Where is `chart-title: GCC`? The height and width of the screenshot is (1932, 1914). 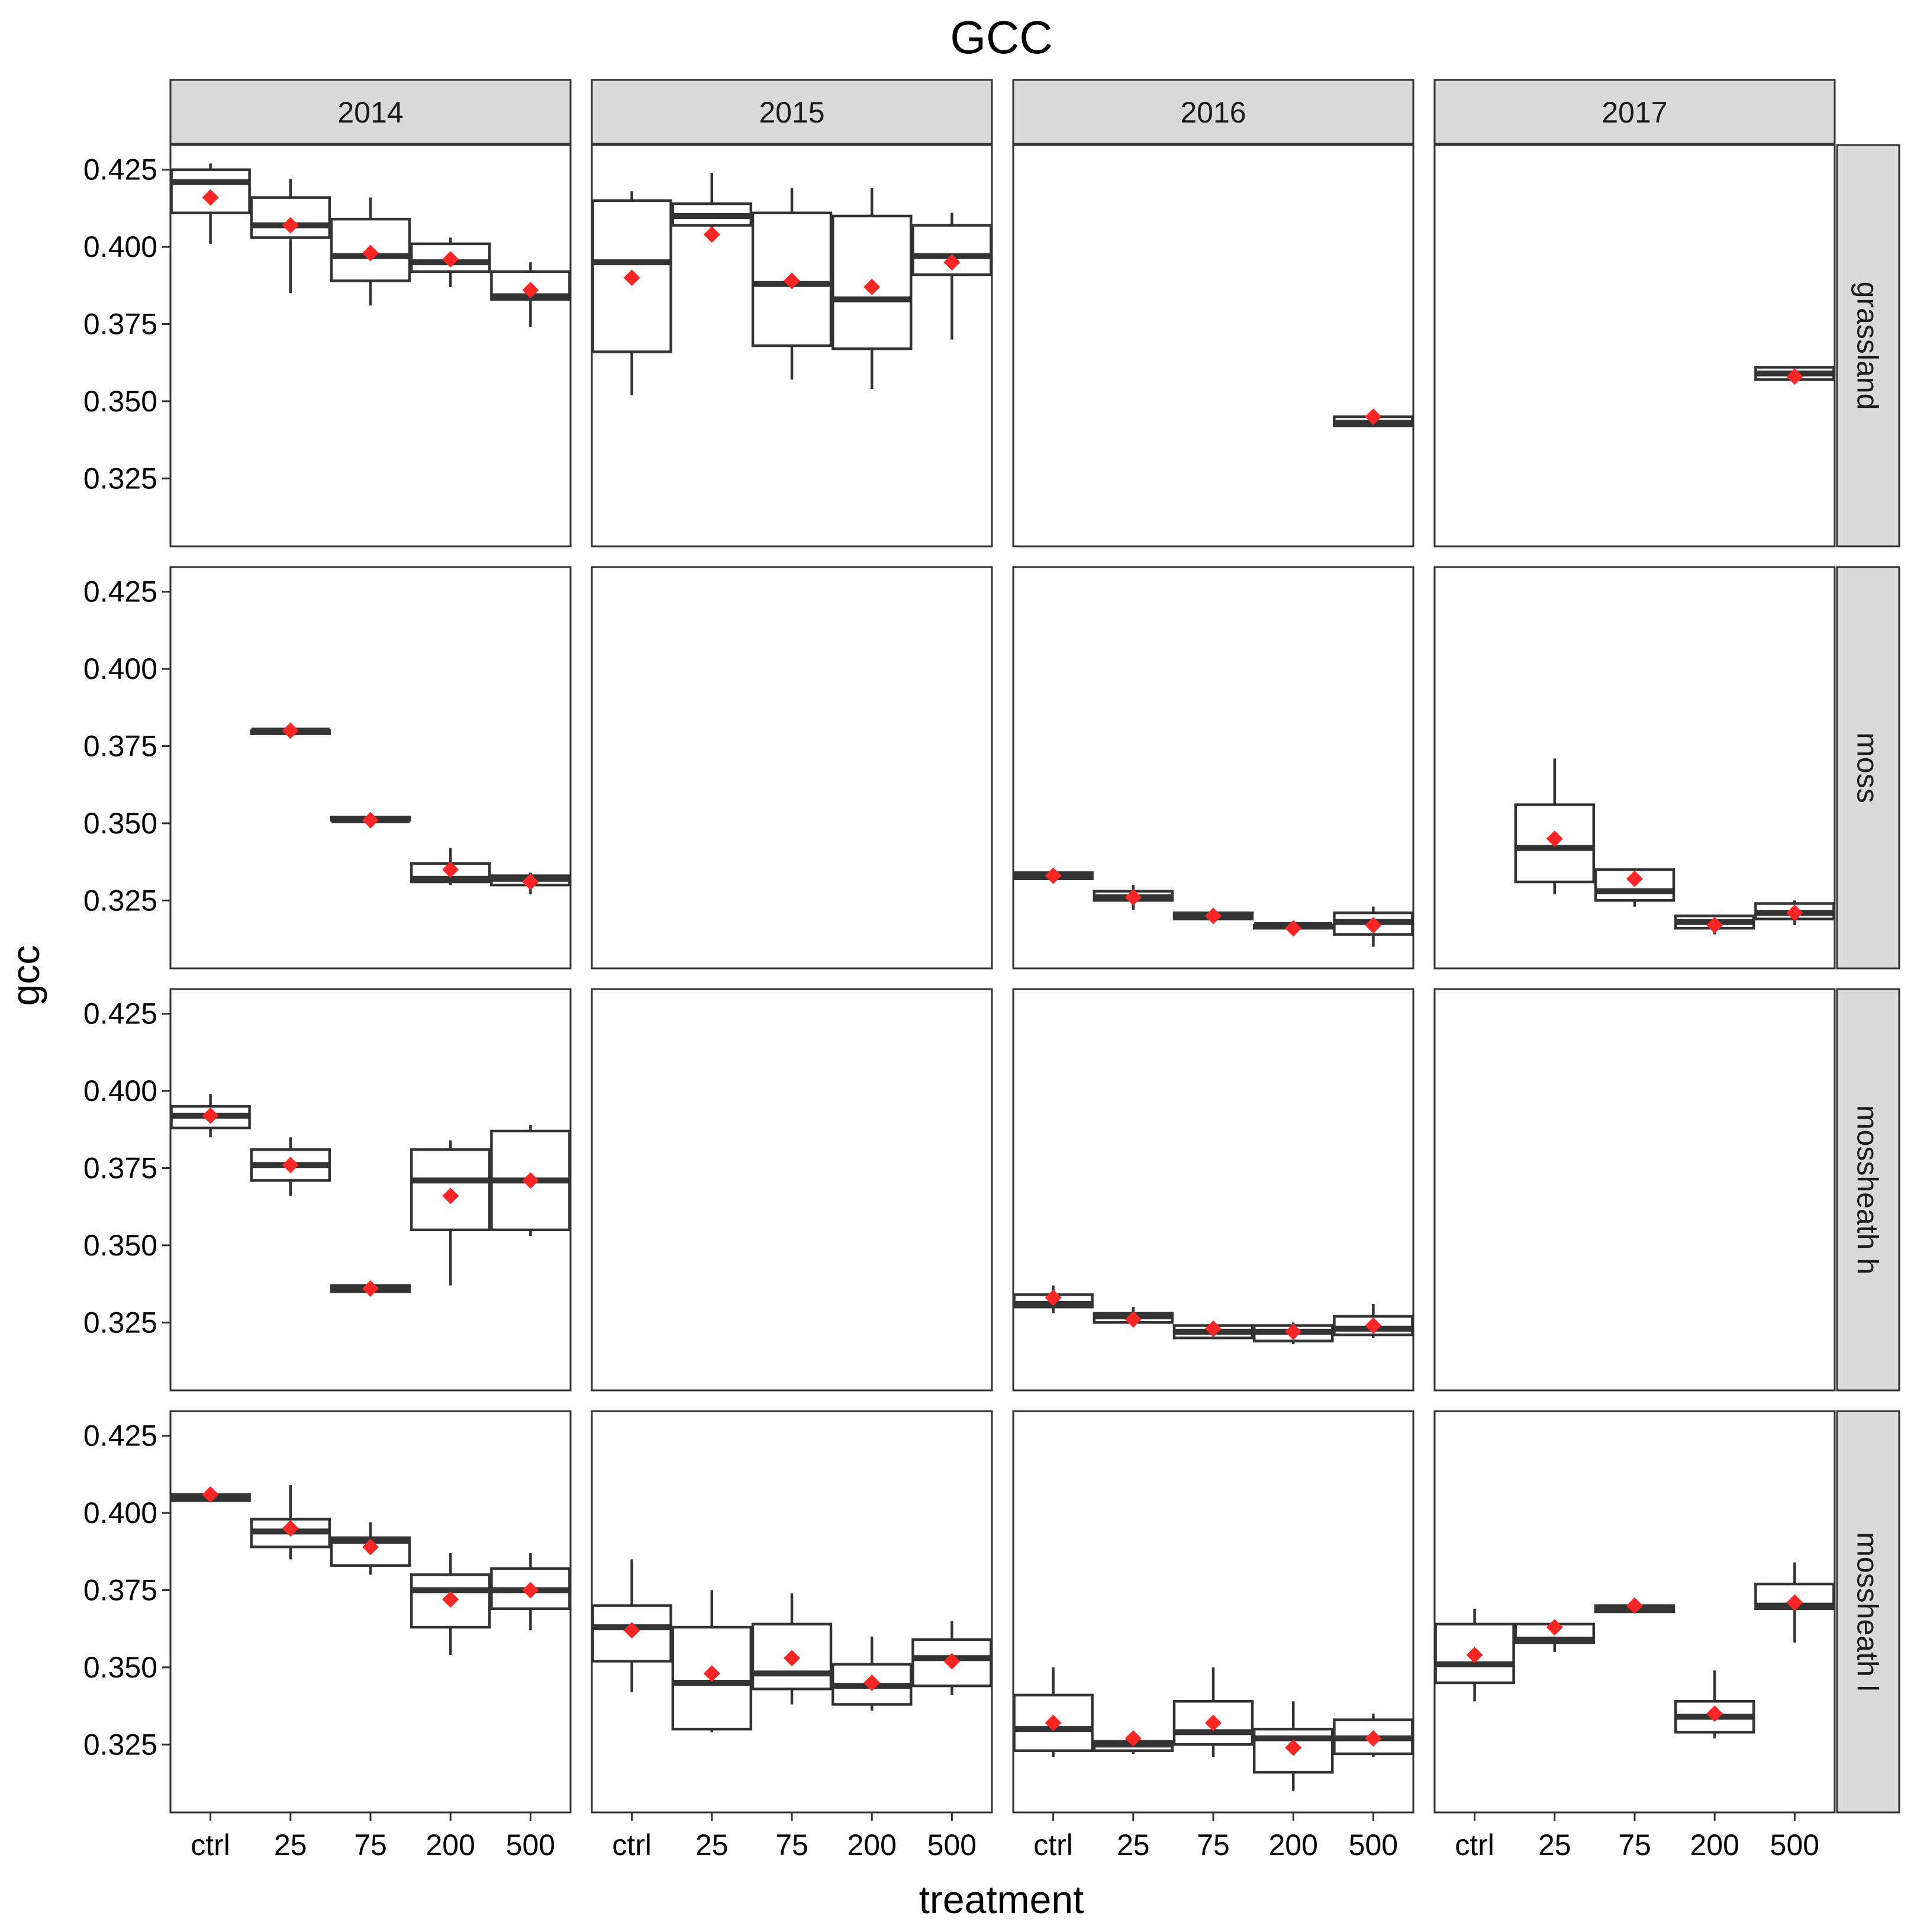 chart-title: GCC is located at coordinates (1001, 37).